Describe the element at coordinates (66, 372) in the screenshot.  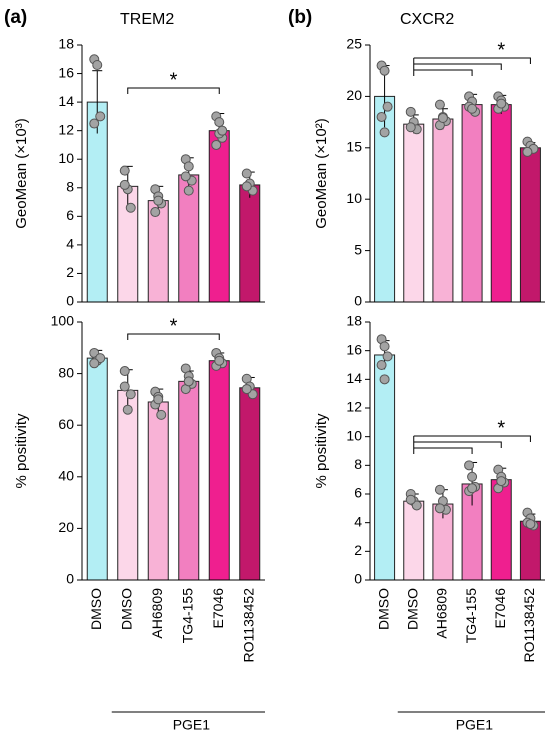
I see `y-tick-label: 80` at that location.